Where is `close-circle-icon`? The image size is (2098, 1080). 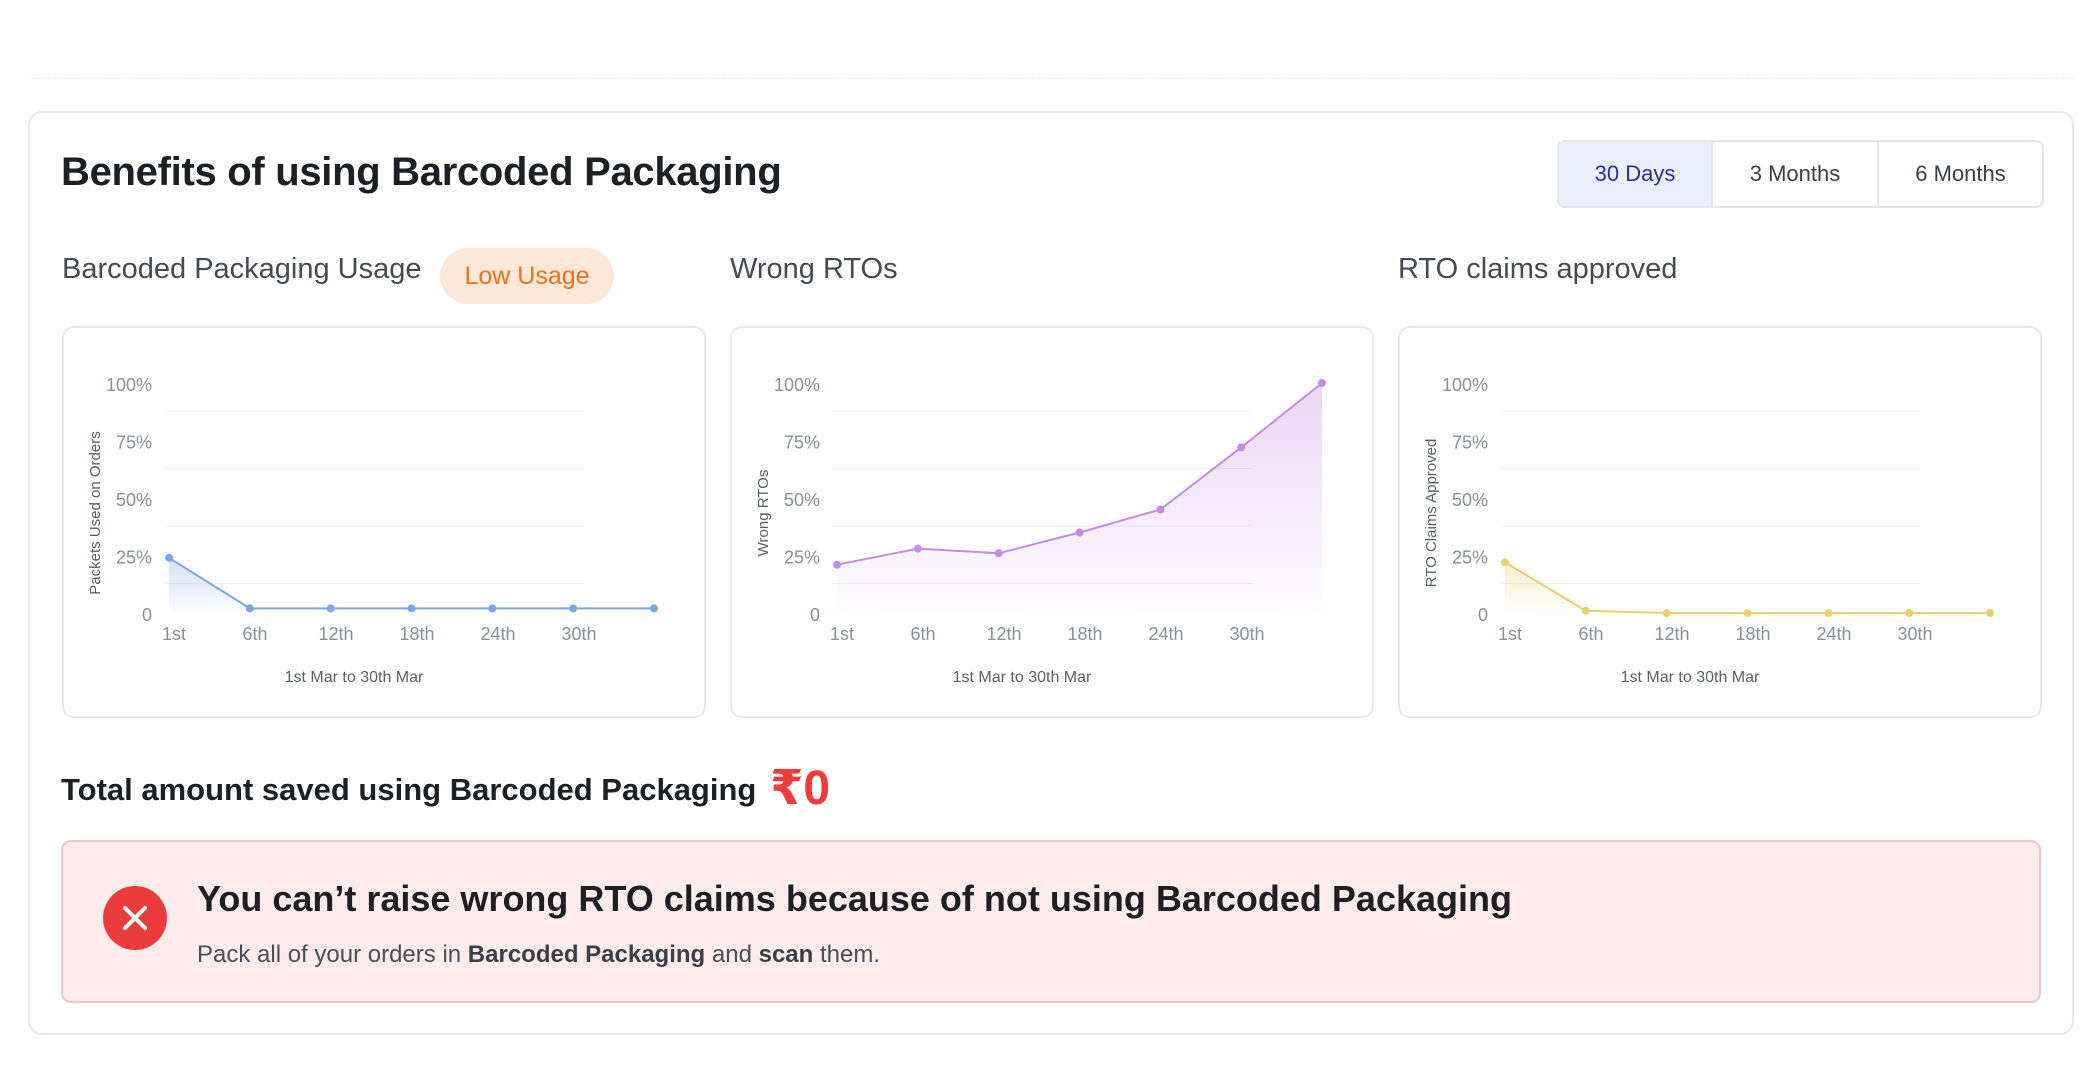
close-circle-icon is located at coordinates (135, 918).